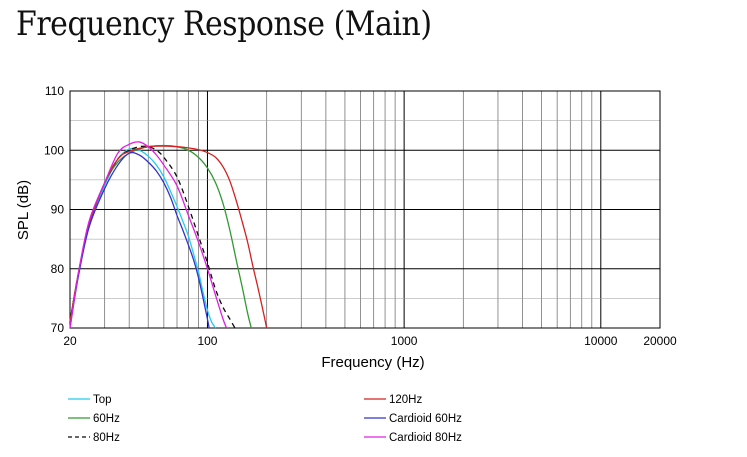 The image size is (747, 457). Describe the element at coordinates (58, 328) in the screenshot. I see `y-tick-label: 70` at that location.